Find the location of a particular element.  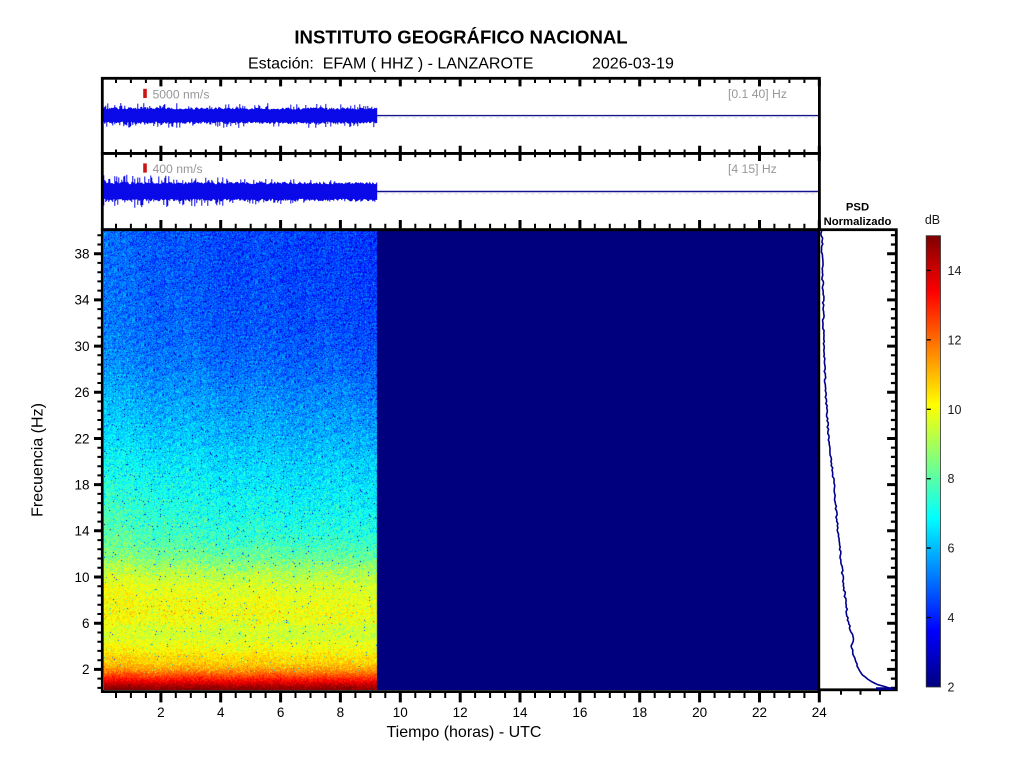

svg-text: 2026-03-19 is located at coordinates (633, 64).